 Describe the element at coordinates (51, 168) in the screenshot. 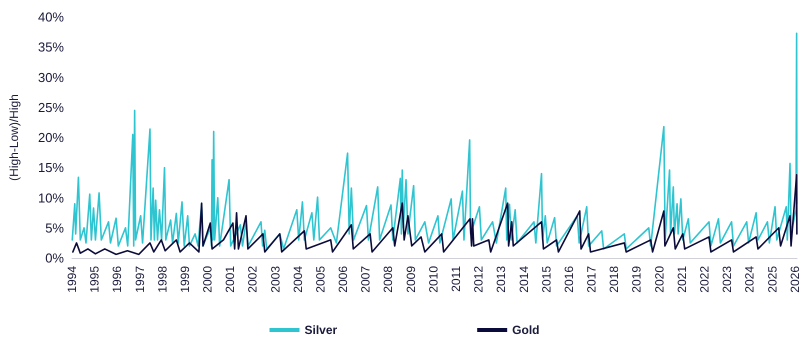

I see `y-tick-label: 15%` at that location.